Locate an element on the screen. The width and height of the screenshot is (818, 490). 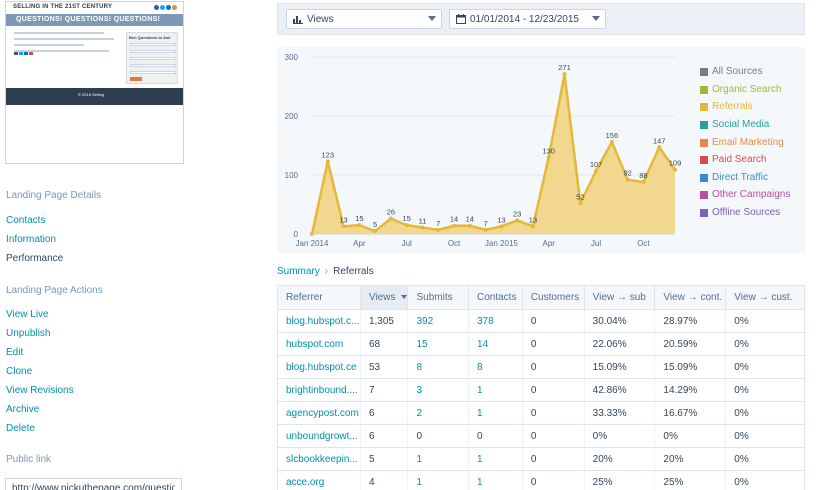
action-clone: Clone is located at coordinates (19, 371).